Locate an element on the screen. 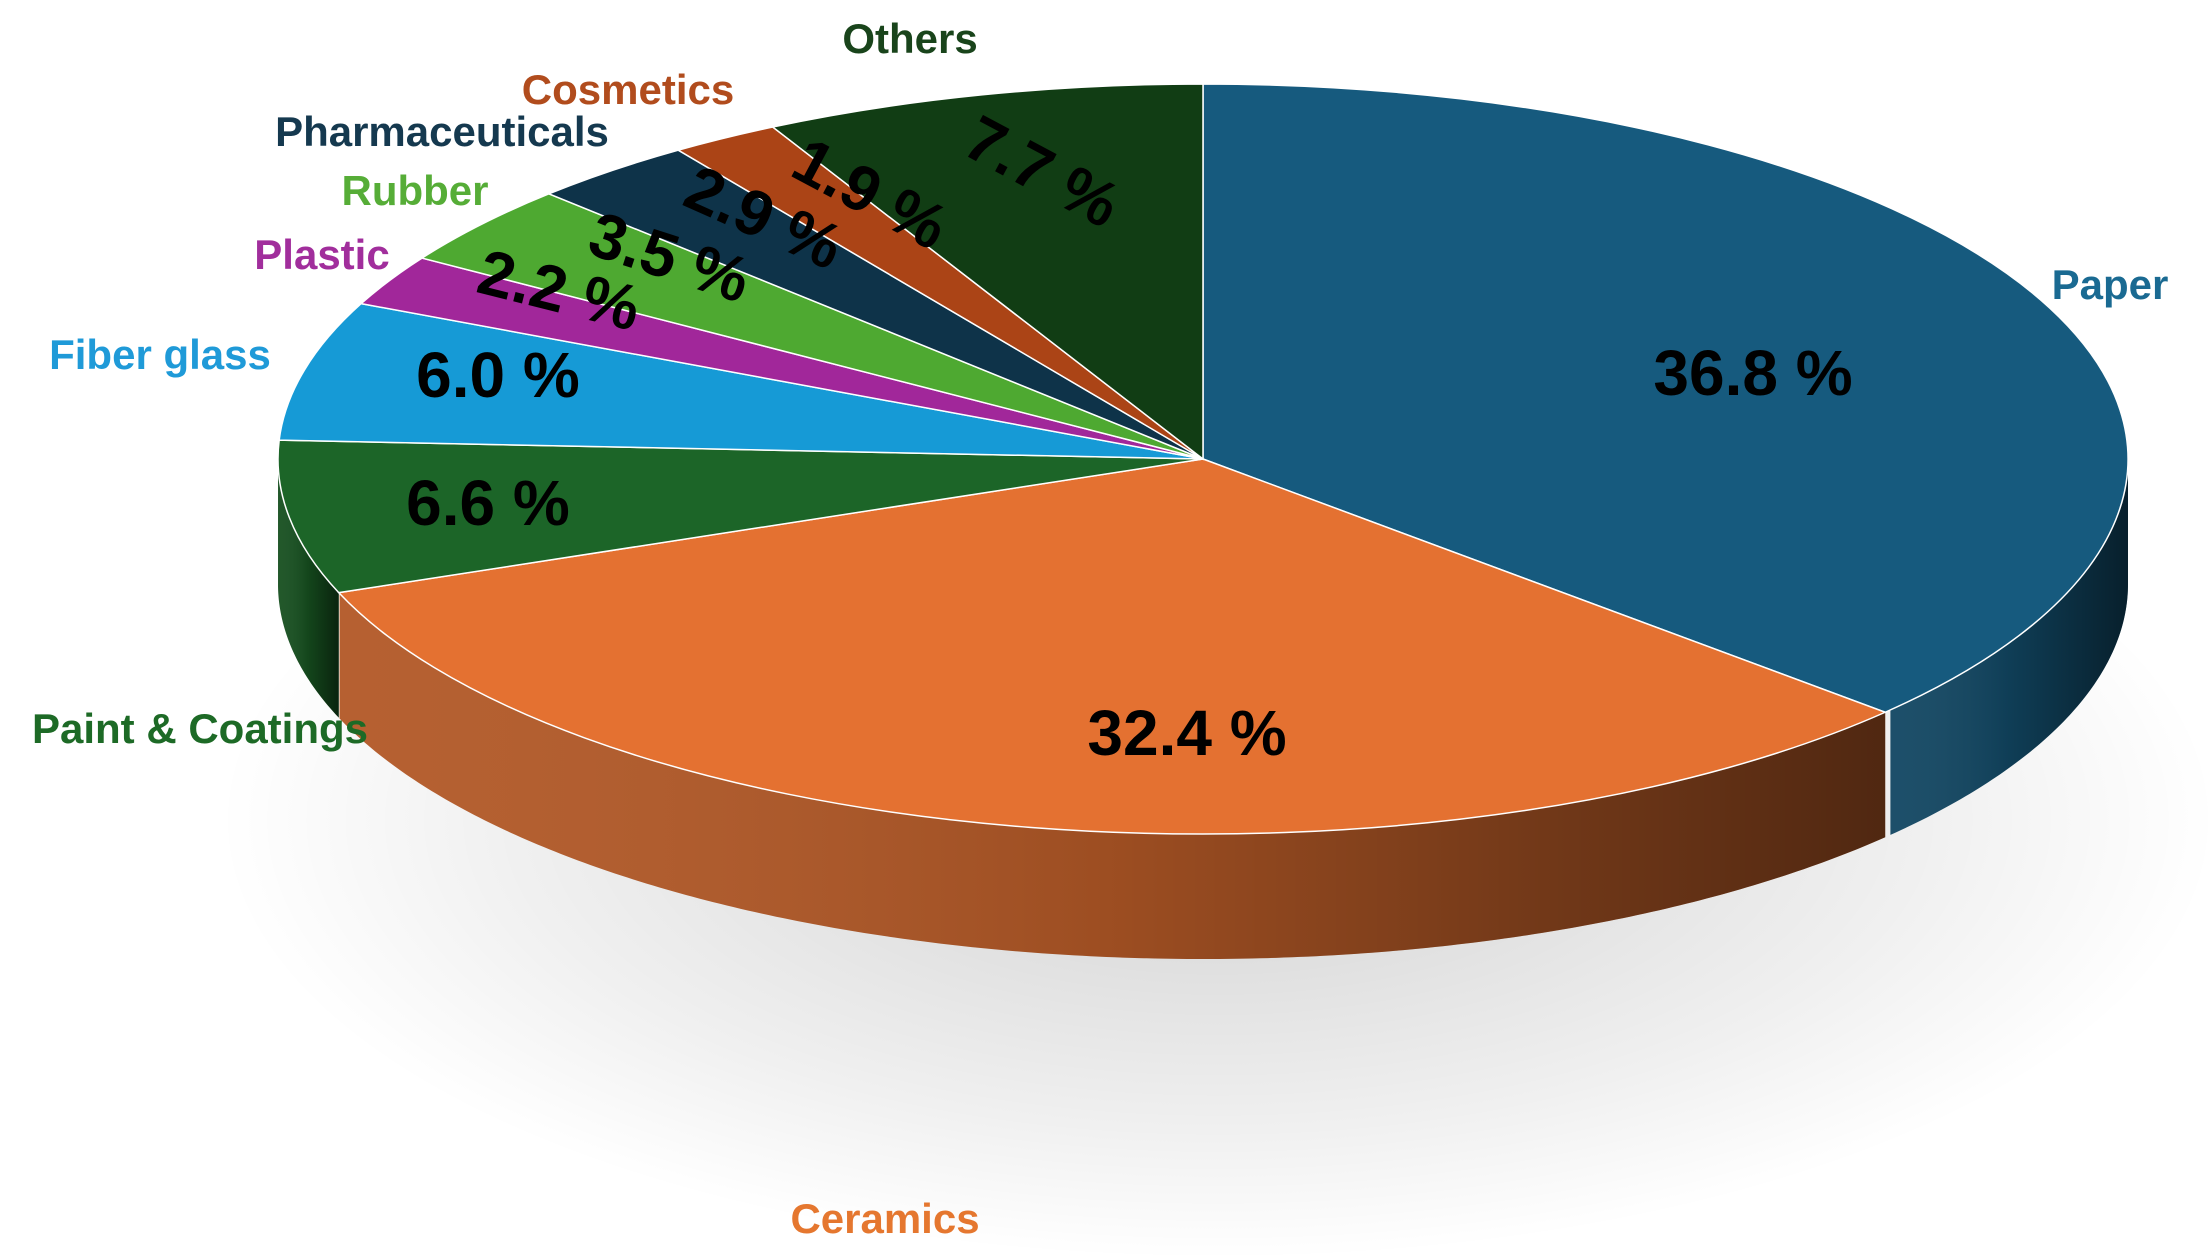 This screenshot has height=1258, width=2212. category-label-fiber-glass: Fiber glass is located at coordinates (160, 354).